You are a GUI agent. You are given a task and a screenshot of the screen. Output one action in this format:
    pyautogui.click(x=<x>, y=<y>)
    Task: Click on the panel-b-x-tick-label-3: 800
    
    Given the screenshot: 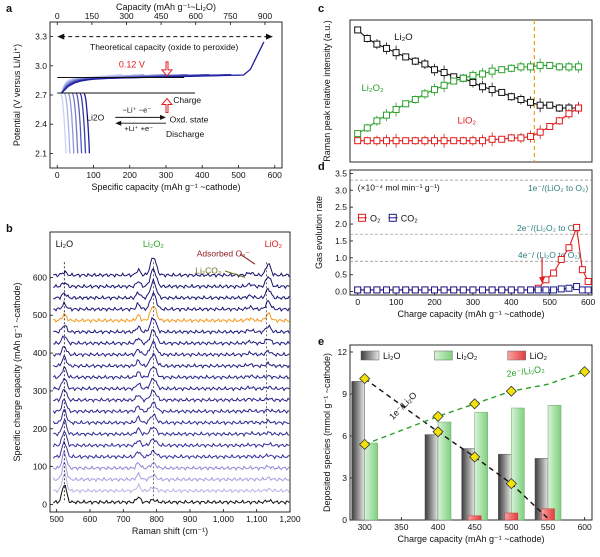 What is the action you would take?
    pyautogui.click(x=157, y=519)
    